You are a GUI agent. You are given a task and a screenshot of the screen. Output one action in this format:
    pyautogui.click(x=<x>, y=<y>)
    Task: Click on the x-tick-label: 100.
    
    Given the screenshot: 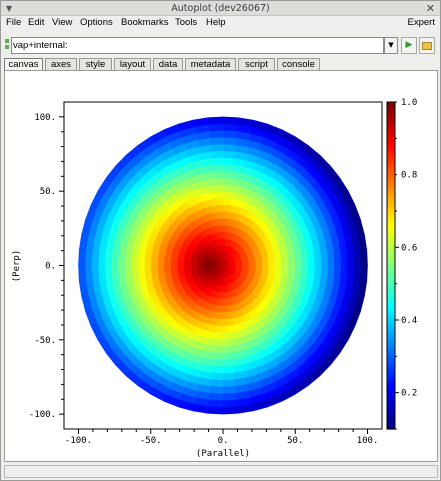 What is the action you would take?
    pyautogui.click(x=368, y=441)
    